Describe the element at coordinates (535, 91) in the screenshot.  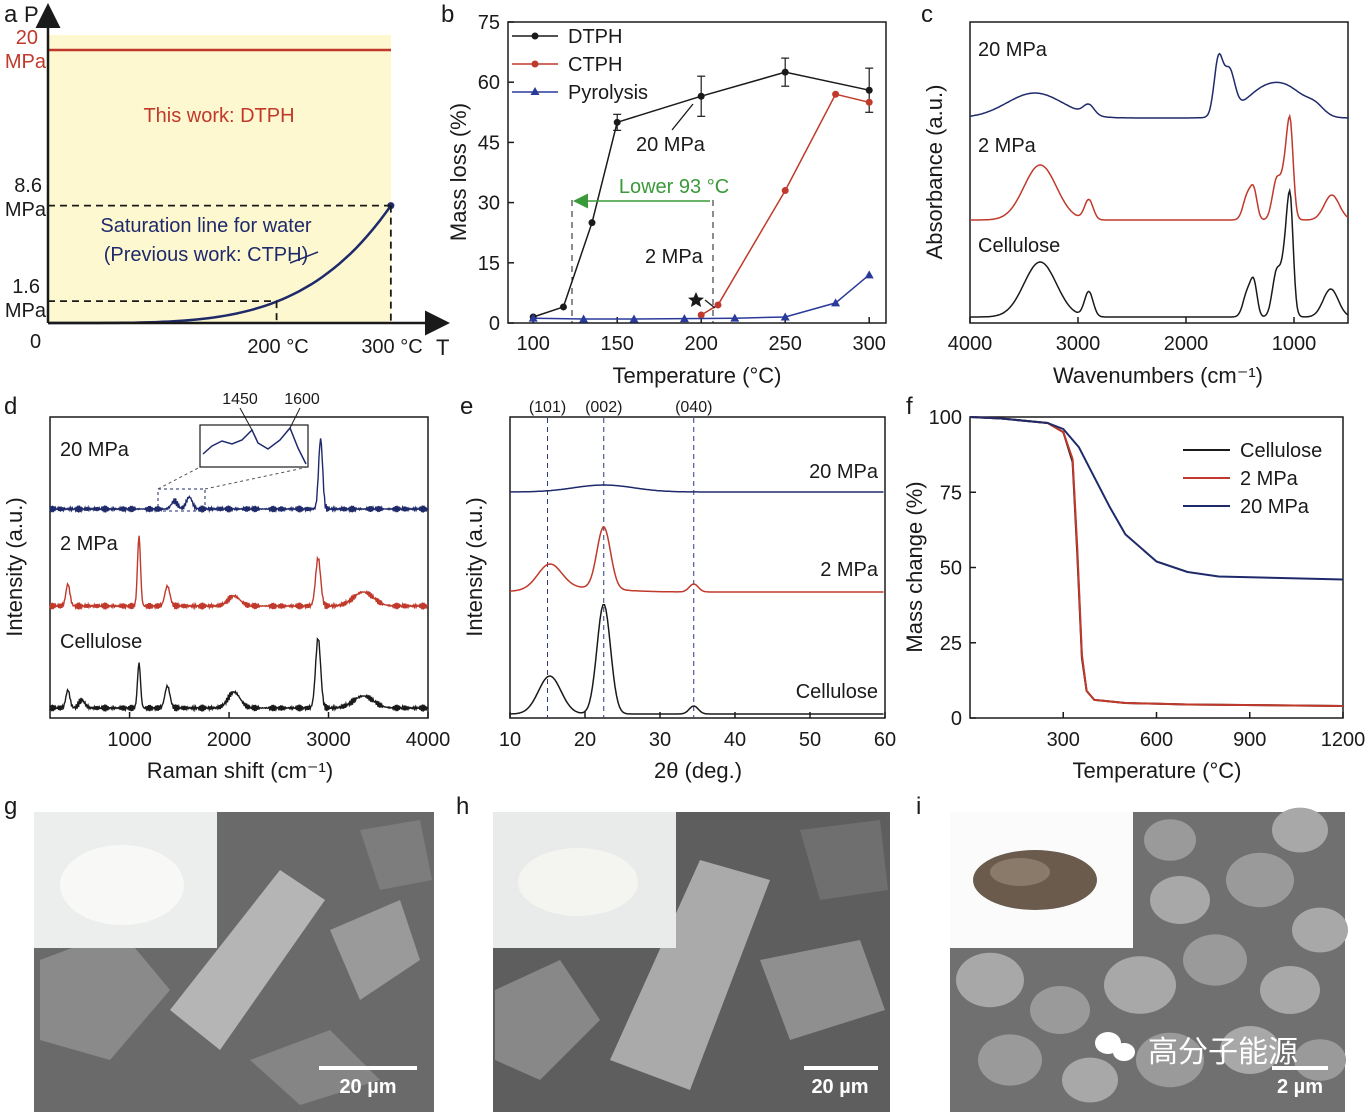
I see `b-legend-marker-pyrolysis` at that location.